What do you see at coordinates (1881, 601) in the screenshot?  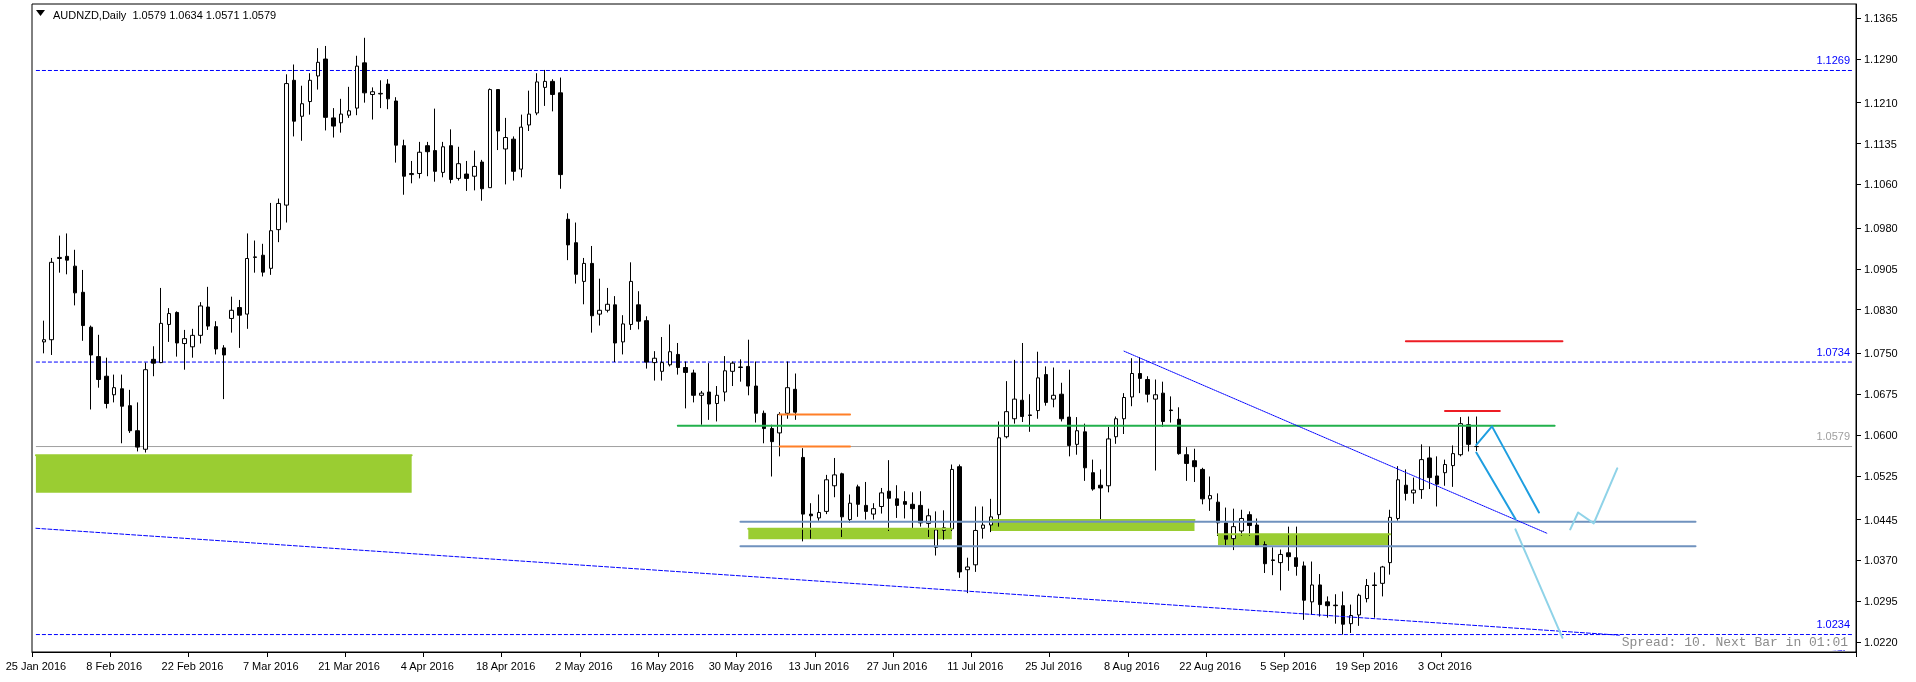 I see `y-tick-label: 1.0295` at bounding box center [1881, 601].